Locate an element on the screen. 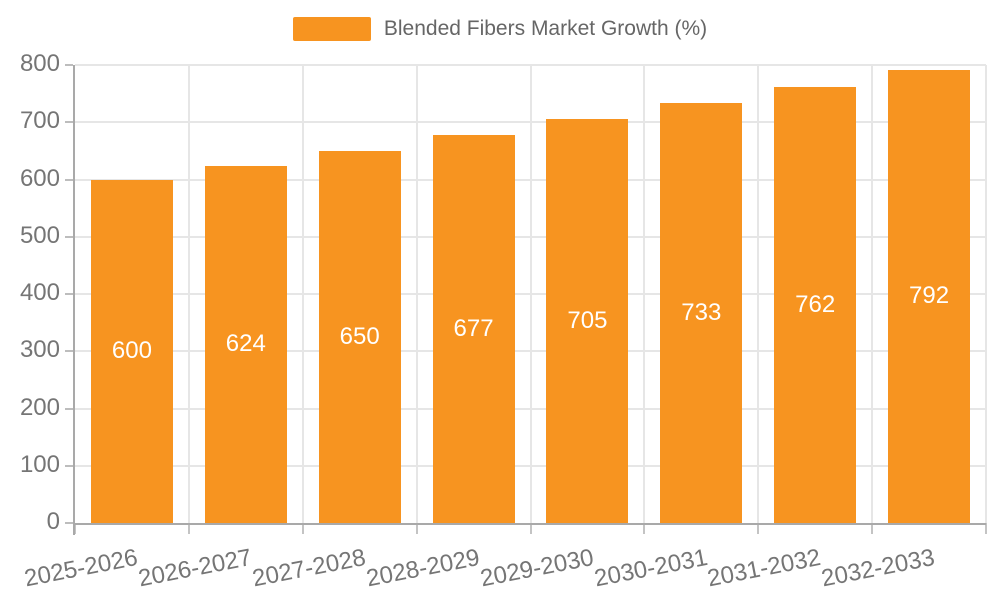 This screenshot has width=1000, height=600. bar-2027-2028: 650 is located at coordinates (359, 336).